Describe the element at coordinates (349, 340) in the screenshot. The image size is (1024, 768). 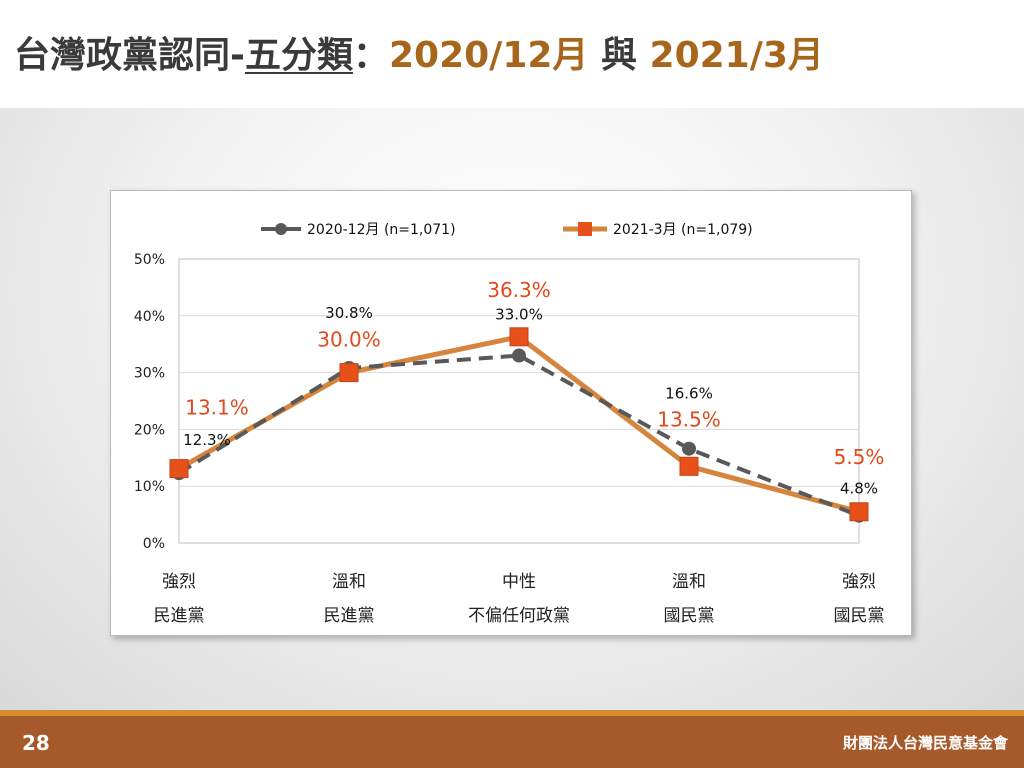
I see `data-label-2021: 30.0%` at that location.